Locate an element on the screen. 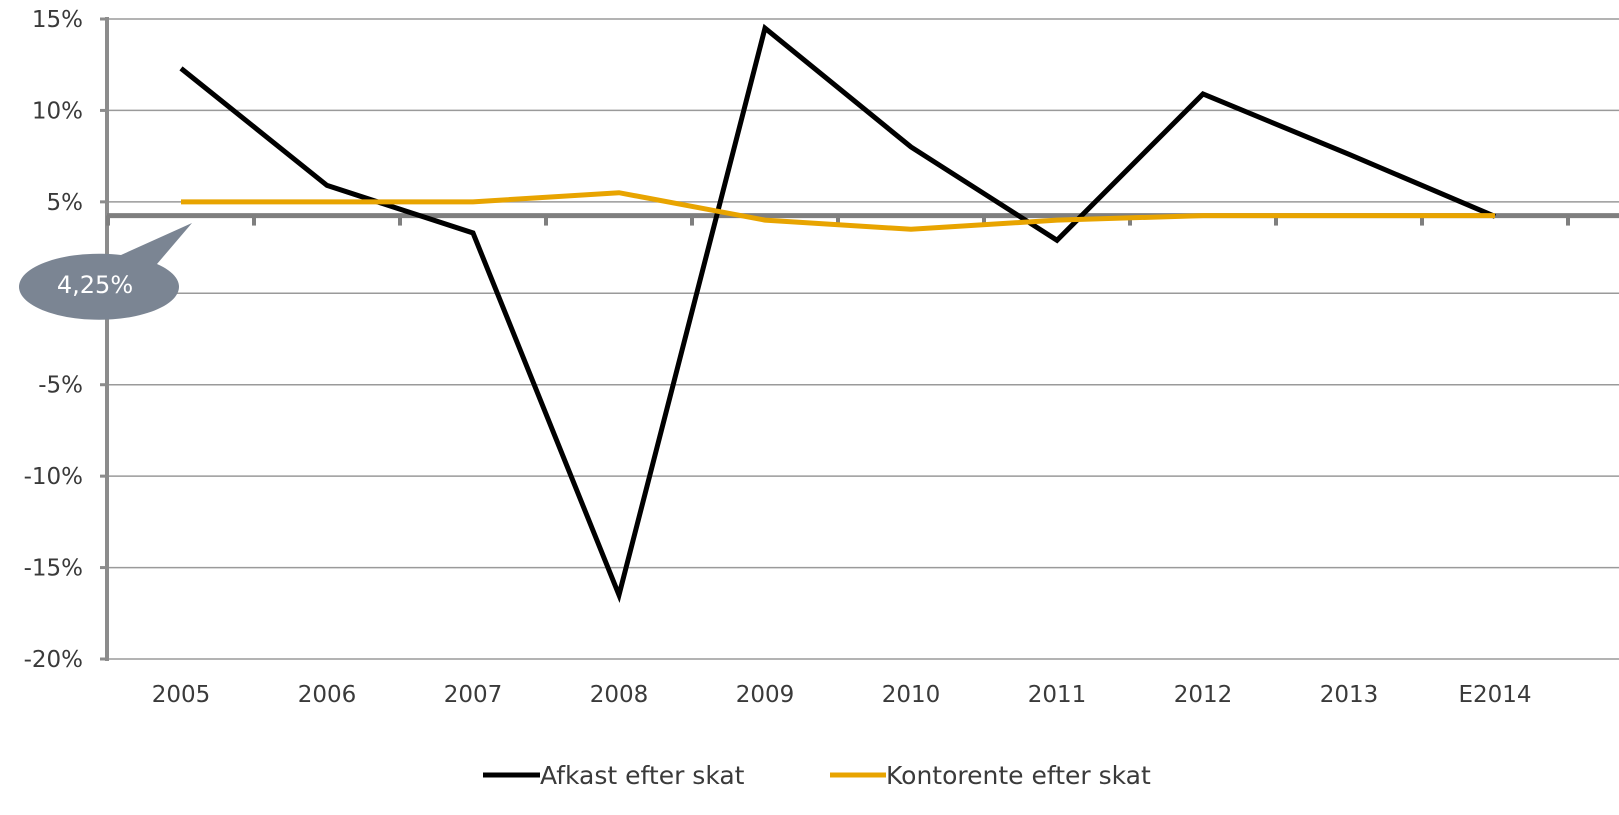 The height and width of the screenshot is (815, 1619). legend: Afkast efter skat Kontorente efter skat is located at coordinates (817, 775).